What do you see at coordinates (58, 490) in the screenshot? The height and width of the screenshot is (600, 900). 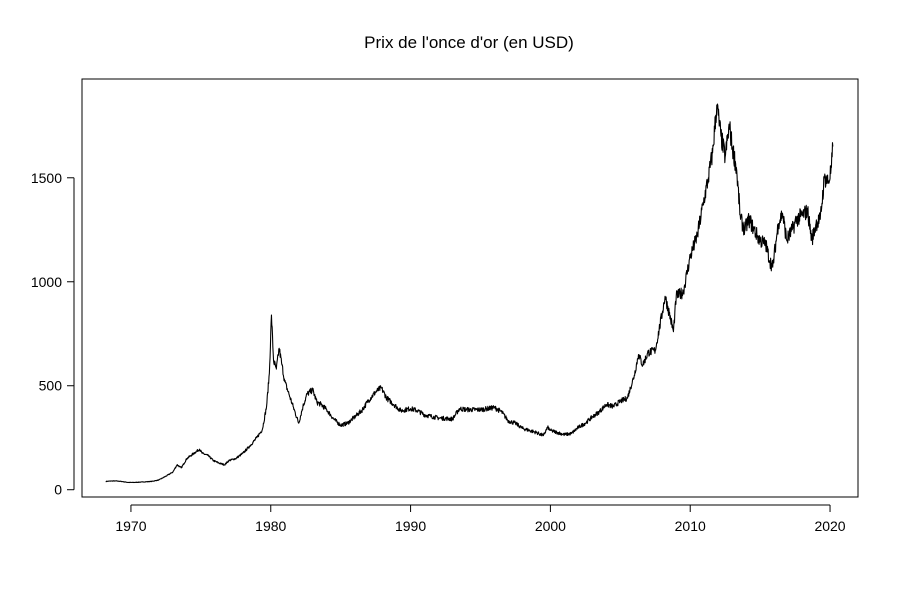 I see `y-tick-label: 0` at bounding box center [58, 490].